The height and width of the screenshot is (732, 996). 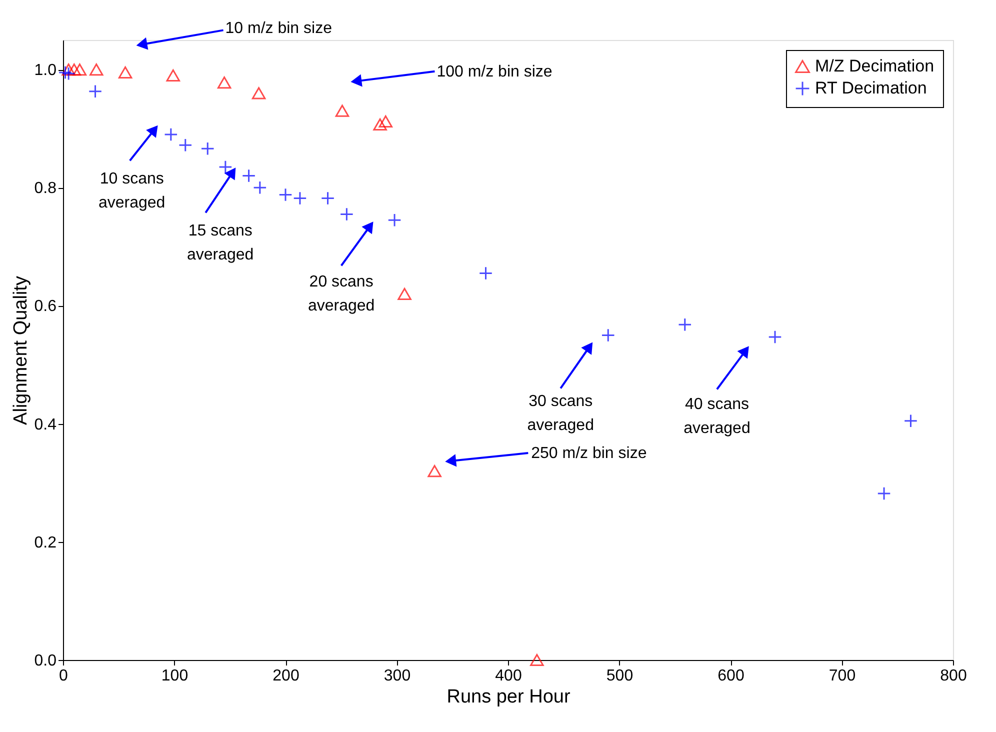 I want to click on y-tick-label: 0.2, so click(x=45, y=543).